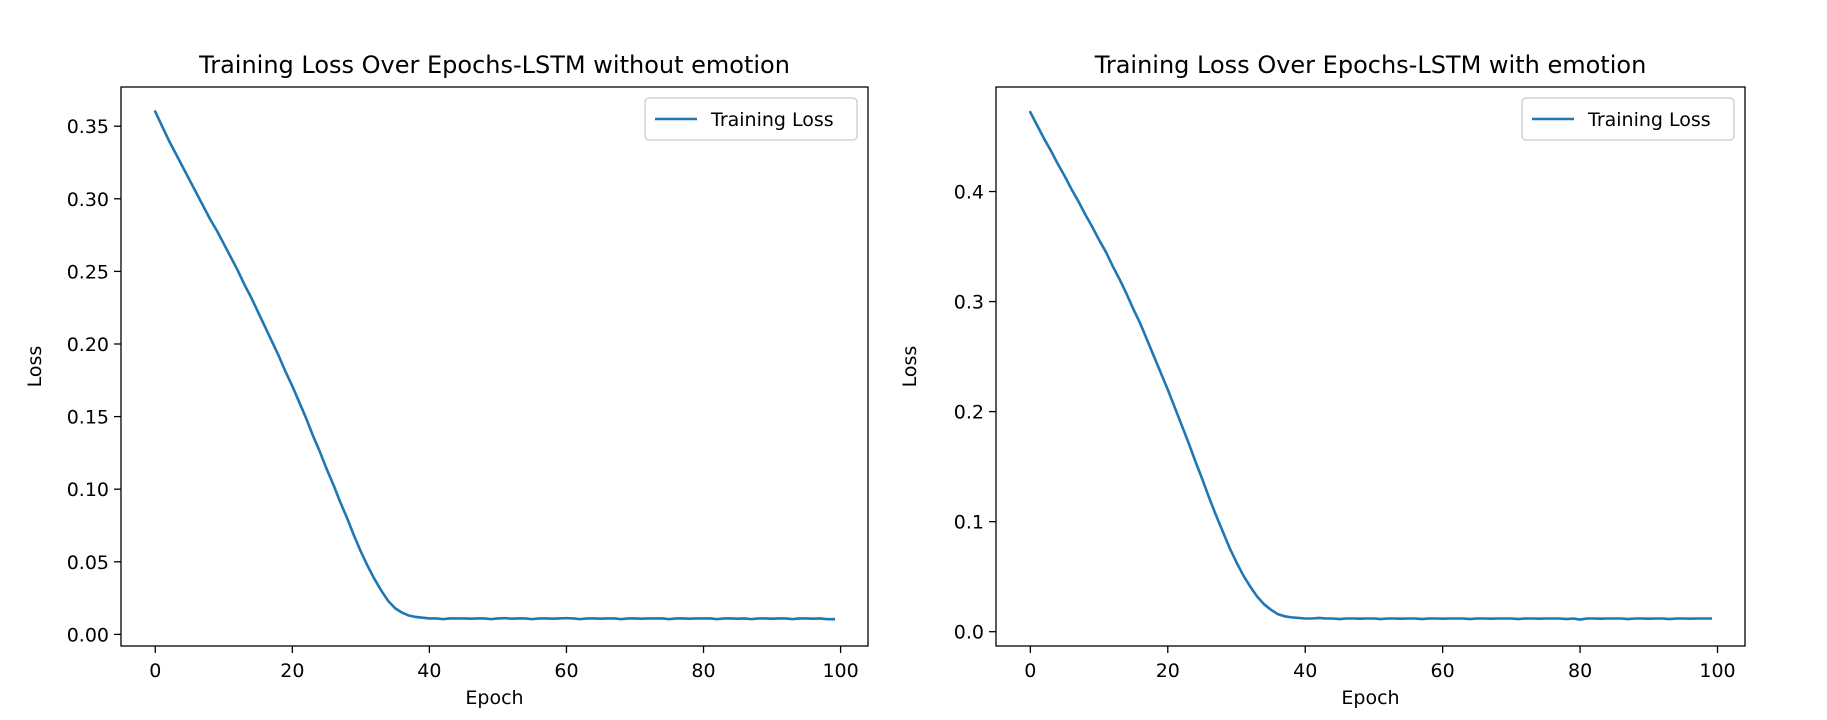 Image resolution: width=1827 pixels, height=720 pixels. I want to click on y-tick-label: 0.3, so click(969, 303).